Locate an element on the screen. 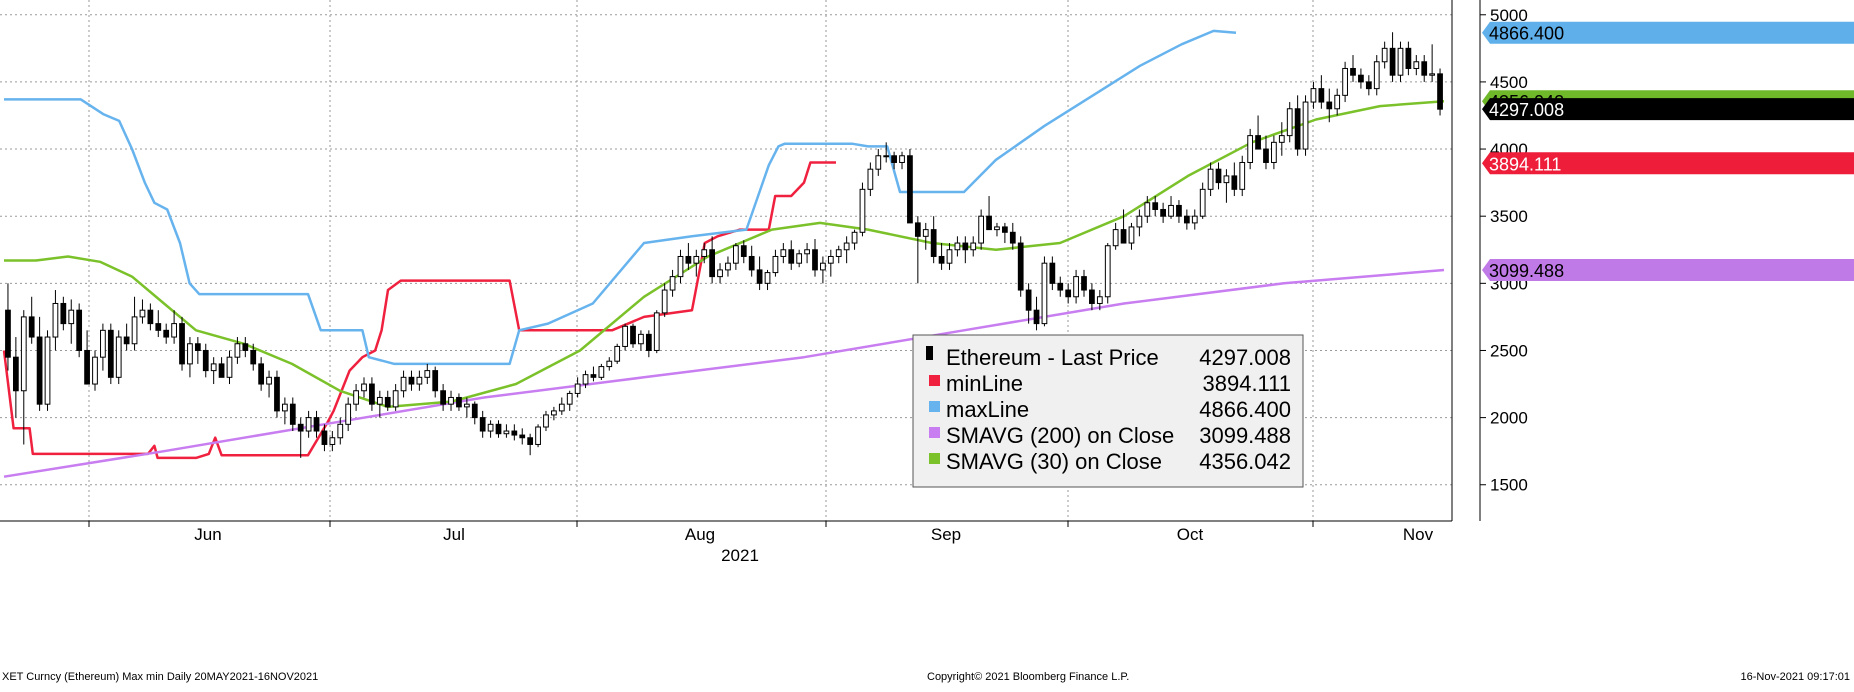  value-tag: 3894.111 is located at coordinates (1668, 163).